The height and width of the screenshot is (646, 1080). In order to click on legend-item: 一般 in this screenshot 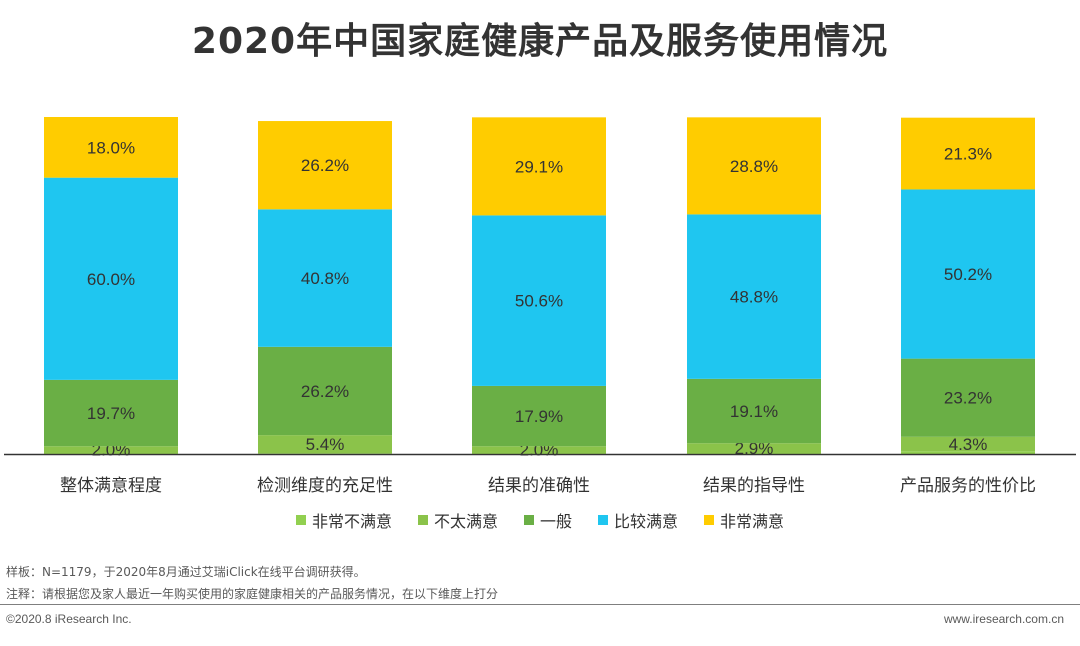, I will do `click(547, 520)`.